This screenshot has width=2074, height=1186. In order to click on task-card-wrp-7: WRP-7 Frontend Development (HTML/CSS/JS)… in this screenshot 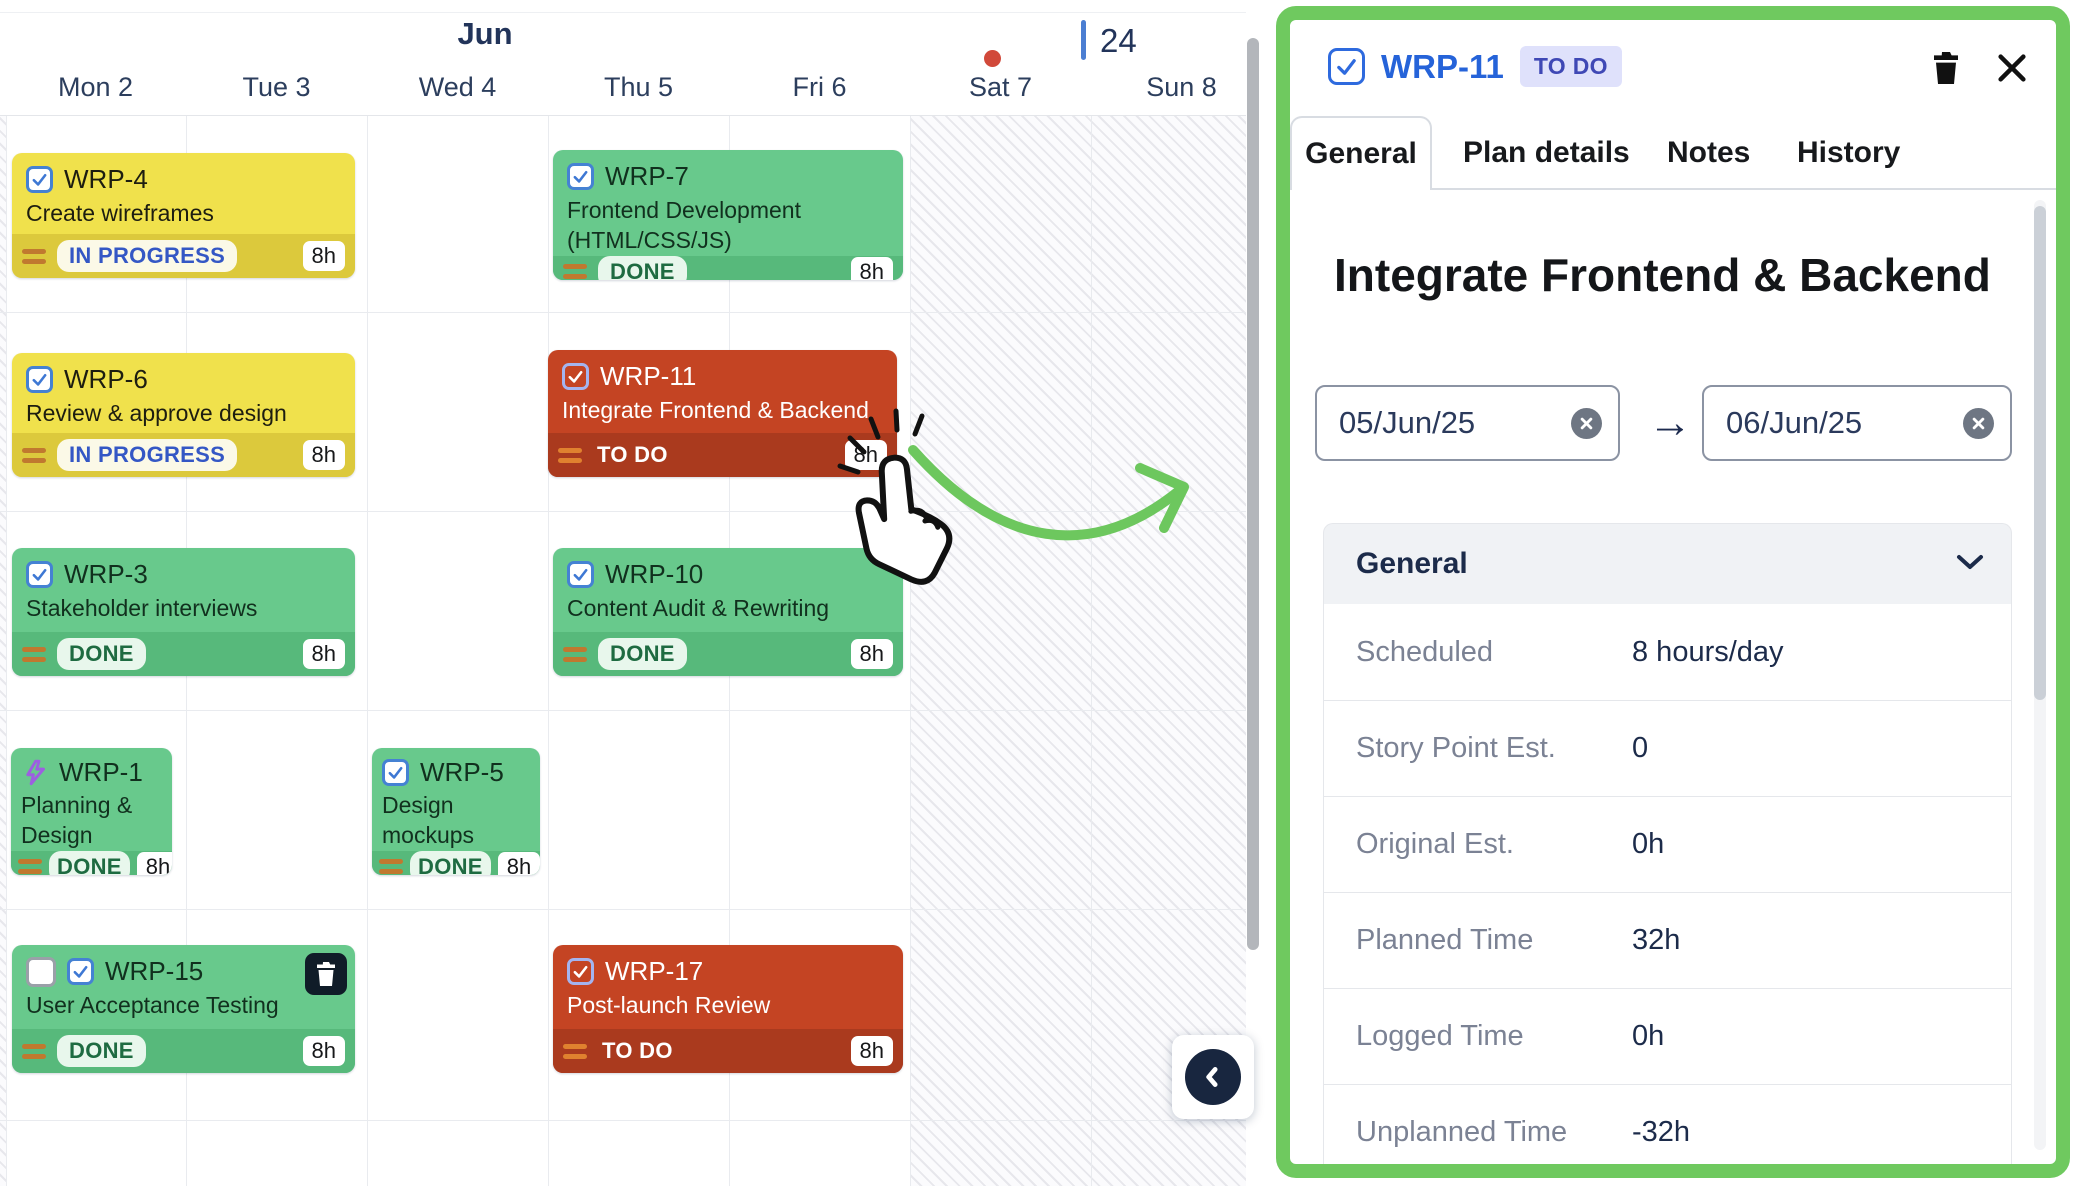, I will do `click(728, 215)`.